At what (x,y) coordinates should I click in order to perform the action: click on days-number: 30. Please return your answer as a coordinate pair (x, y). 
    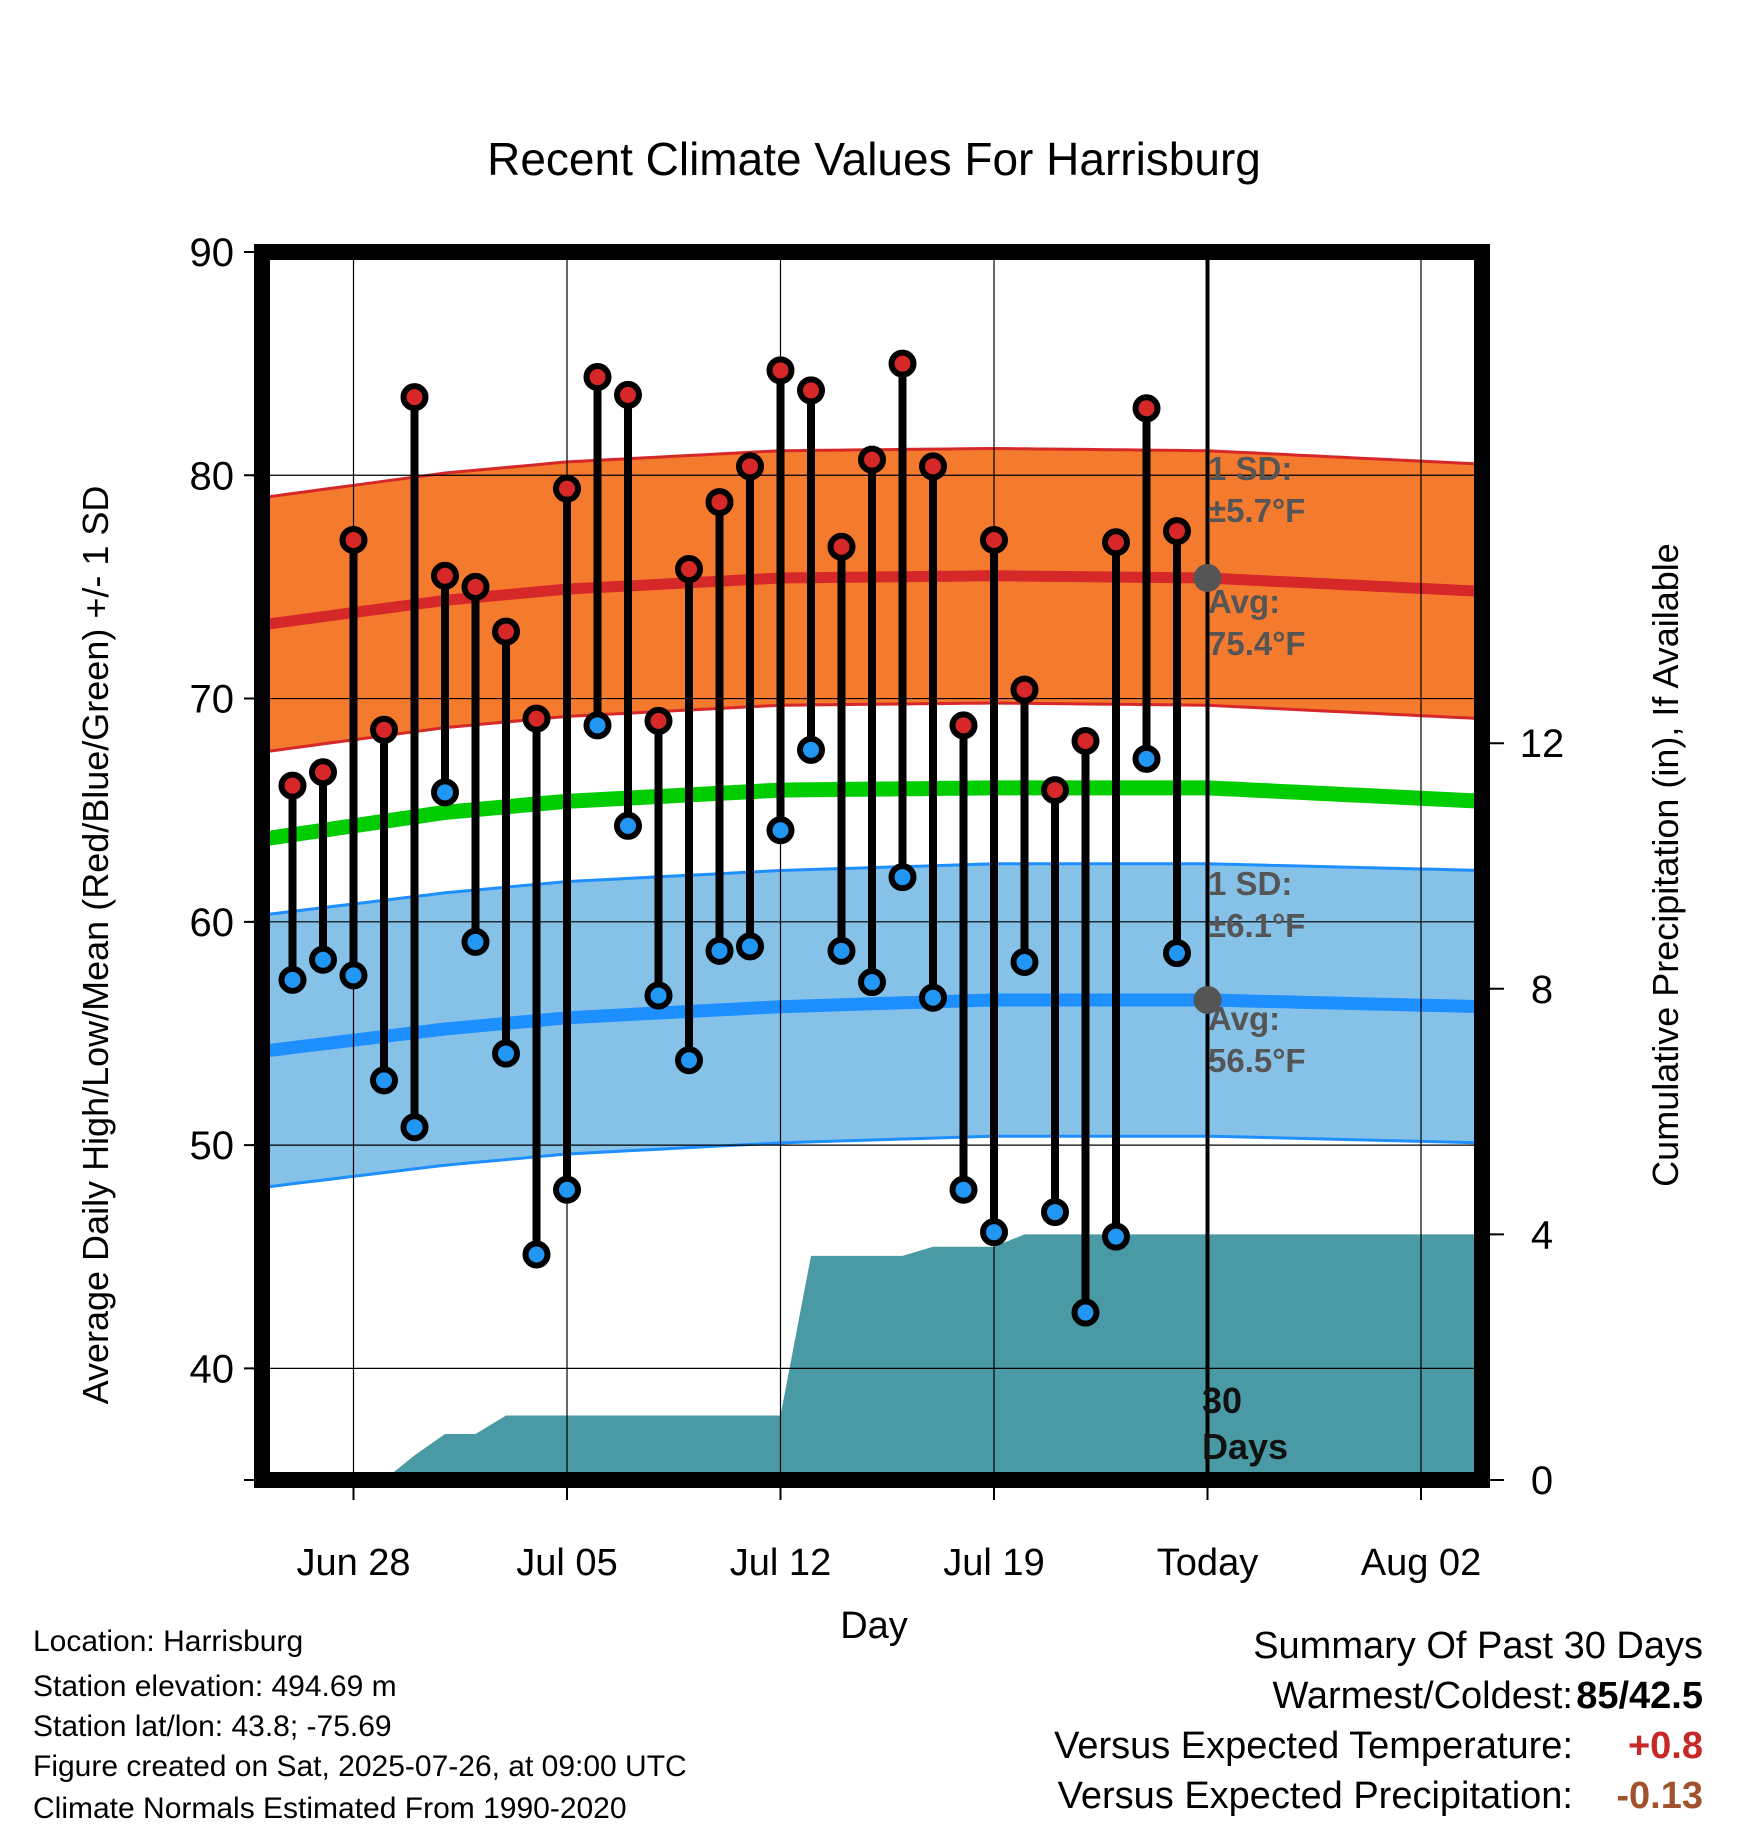
    Looking at the image, I should click on (1222, 1400).